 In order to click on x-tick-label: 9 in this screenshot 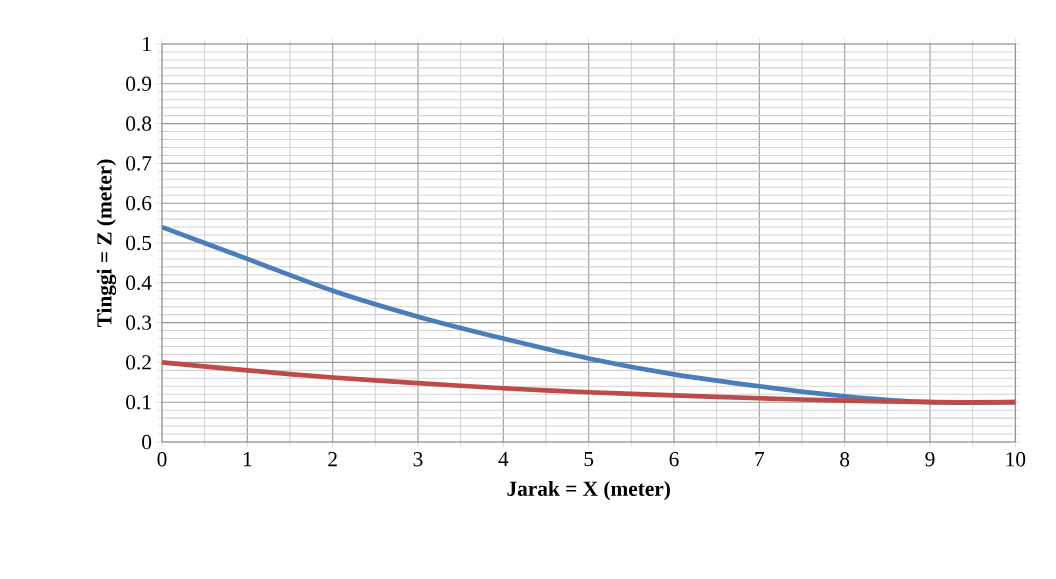, I will do `click(930, 459)`.